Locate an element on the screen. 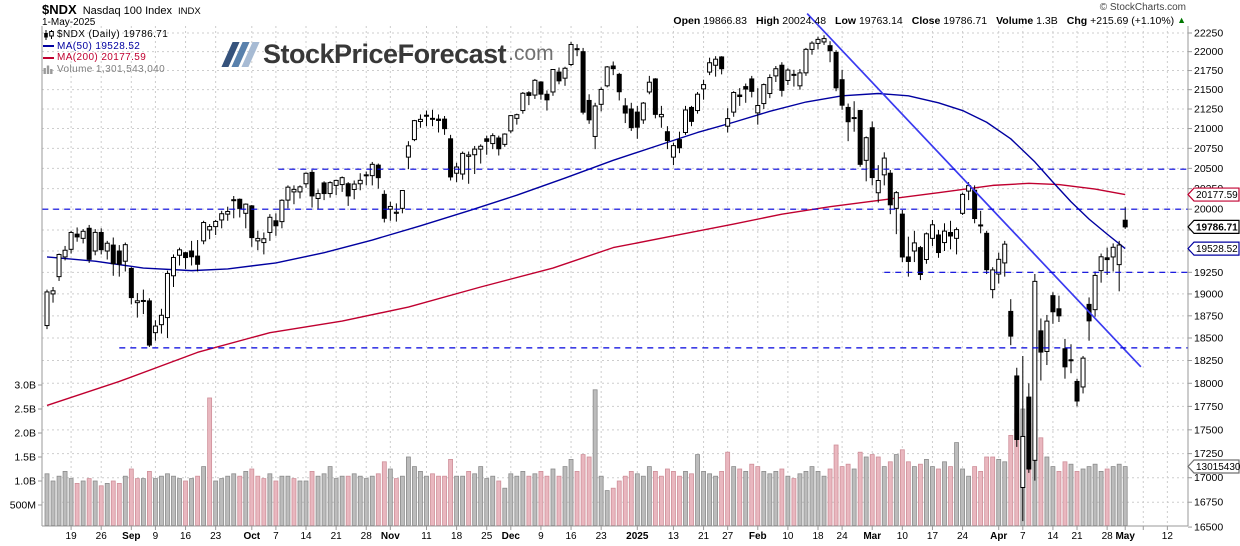 This screenshot has width=1240, height=546. chg-label: Chg is located at coordinates (1077, 21).